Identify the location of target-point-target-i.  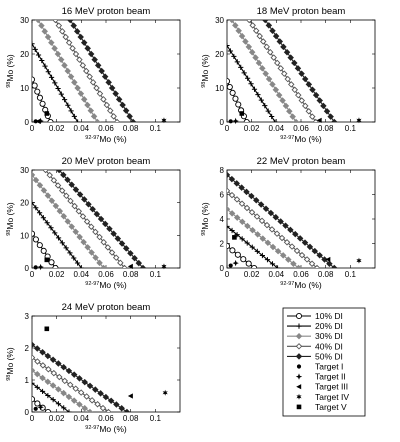
(230, 265).